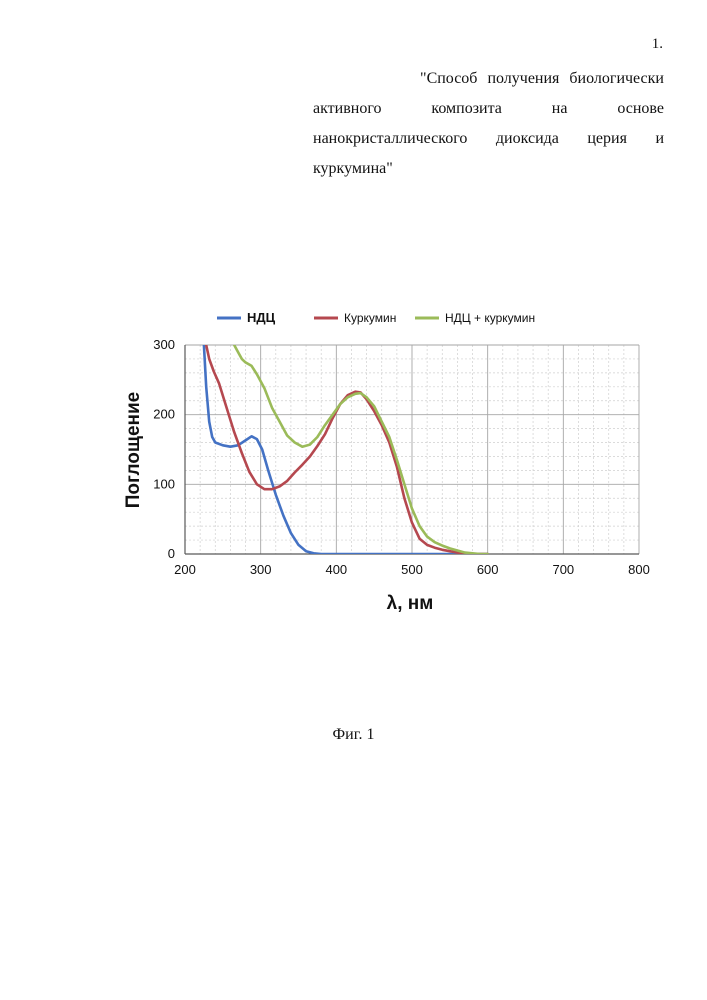  I want to click on legend-label: Куркумин, so click(370, 318).